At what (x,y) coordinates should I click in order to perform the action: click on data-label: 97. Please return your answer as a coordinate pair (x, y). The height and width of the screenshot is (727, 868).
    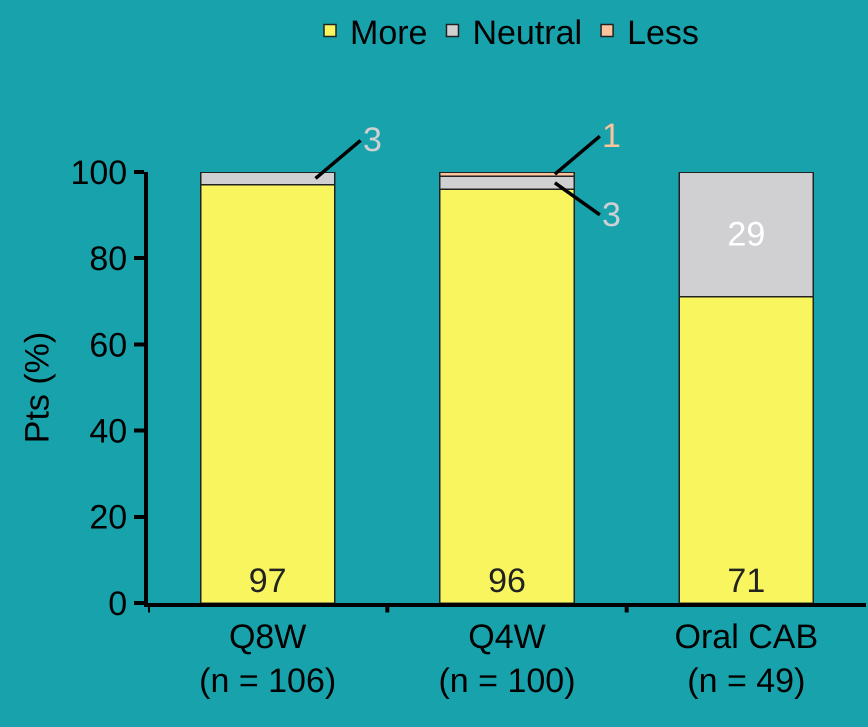
    Looking at the image, I should click on (267, 581).